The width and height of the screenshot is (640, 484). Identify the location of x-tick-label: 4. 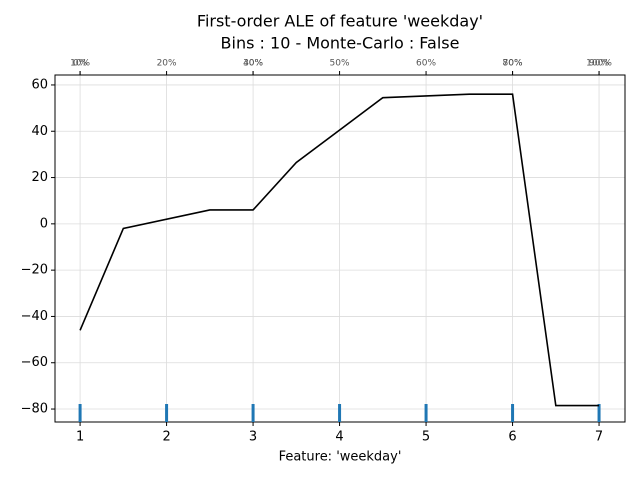
(339, 437).